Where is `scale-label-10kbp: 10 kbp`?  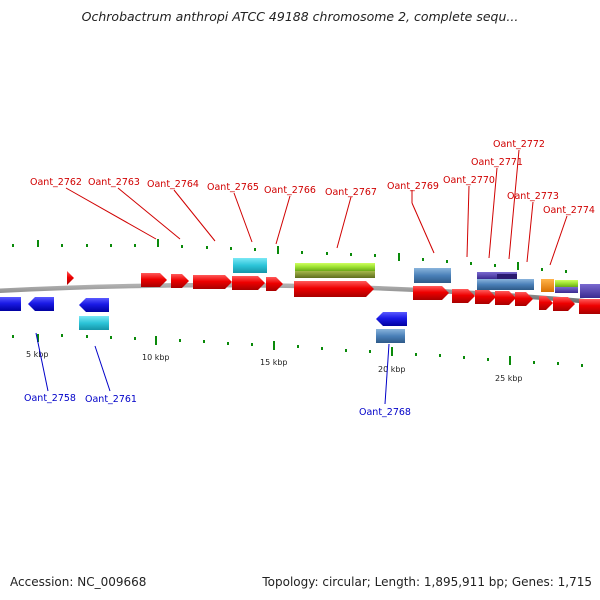 scale-label-10kbp: 10 kbp is located at coordinates (156, 357).